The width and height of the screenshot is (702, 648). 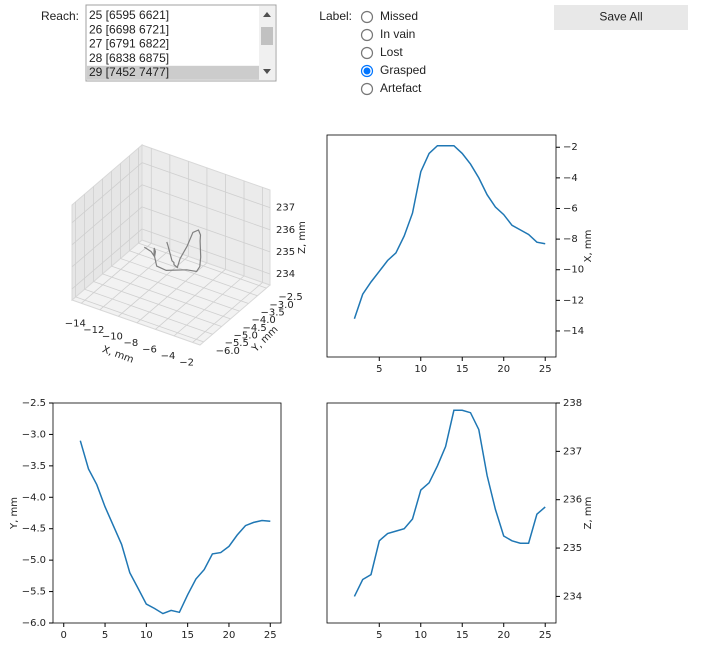 I want to click on y-tick-label: 235, so click(x=572, y=548).